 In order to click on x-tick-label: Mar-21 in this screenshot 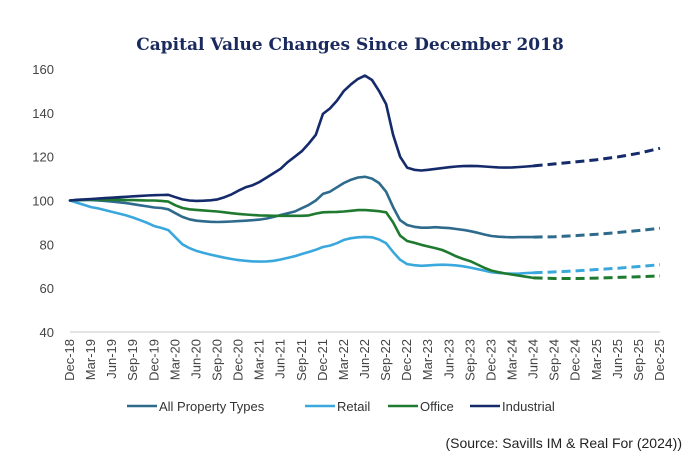, I will do `click(259, 359)`.